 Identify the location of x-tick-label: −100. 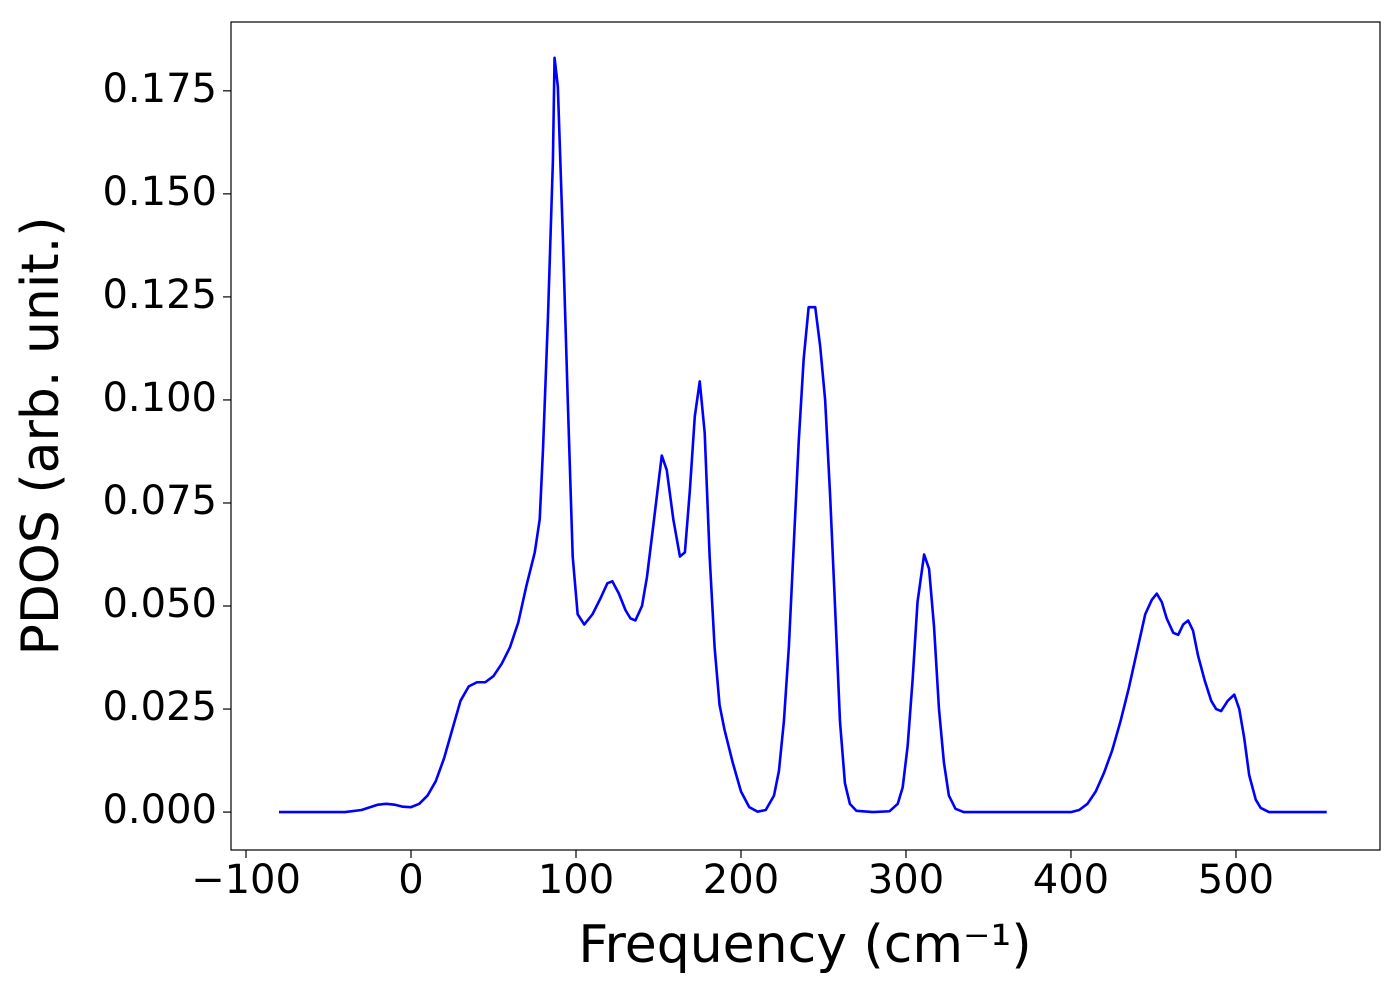
(246, 880).